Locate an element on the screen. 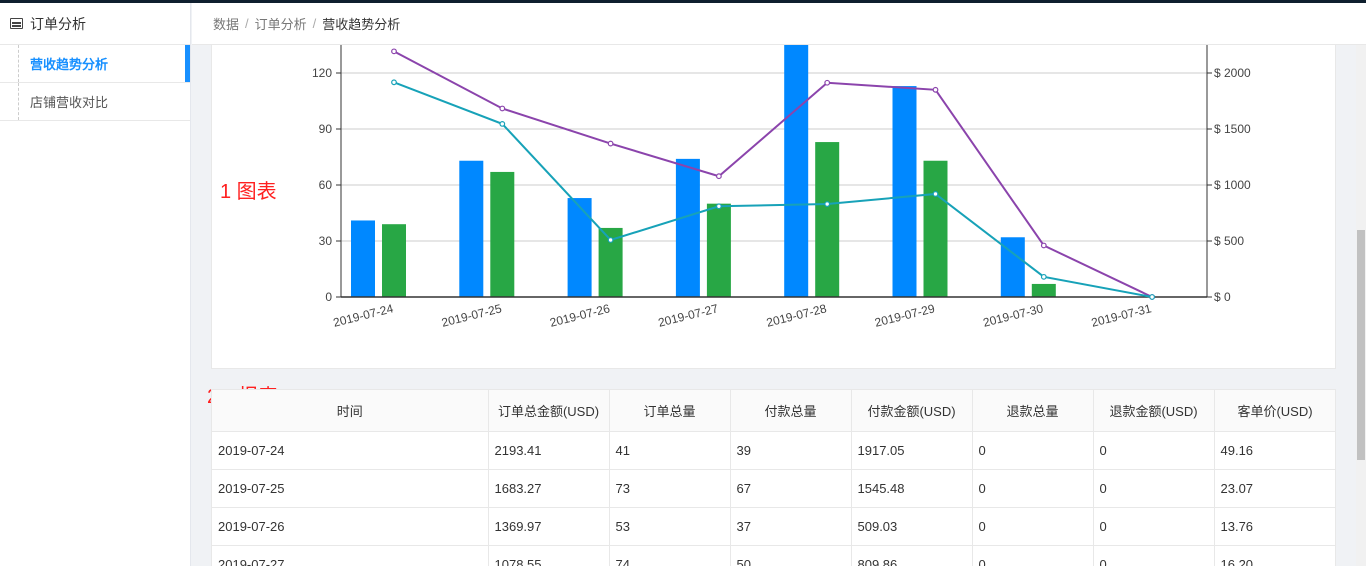 The image size is (1366, 566). top-bar is located at coordinates (683, 1).